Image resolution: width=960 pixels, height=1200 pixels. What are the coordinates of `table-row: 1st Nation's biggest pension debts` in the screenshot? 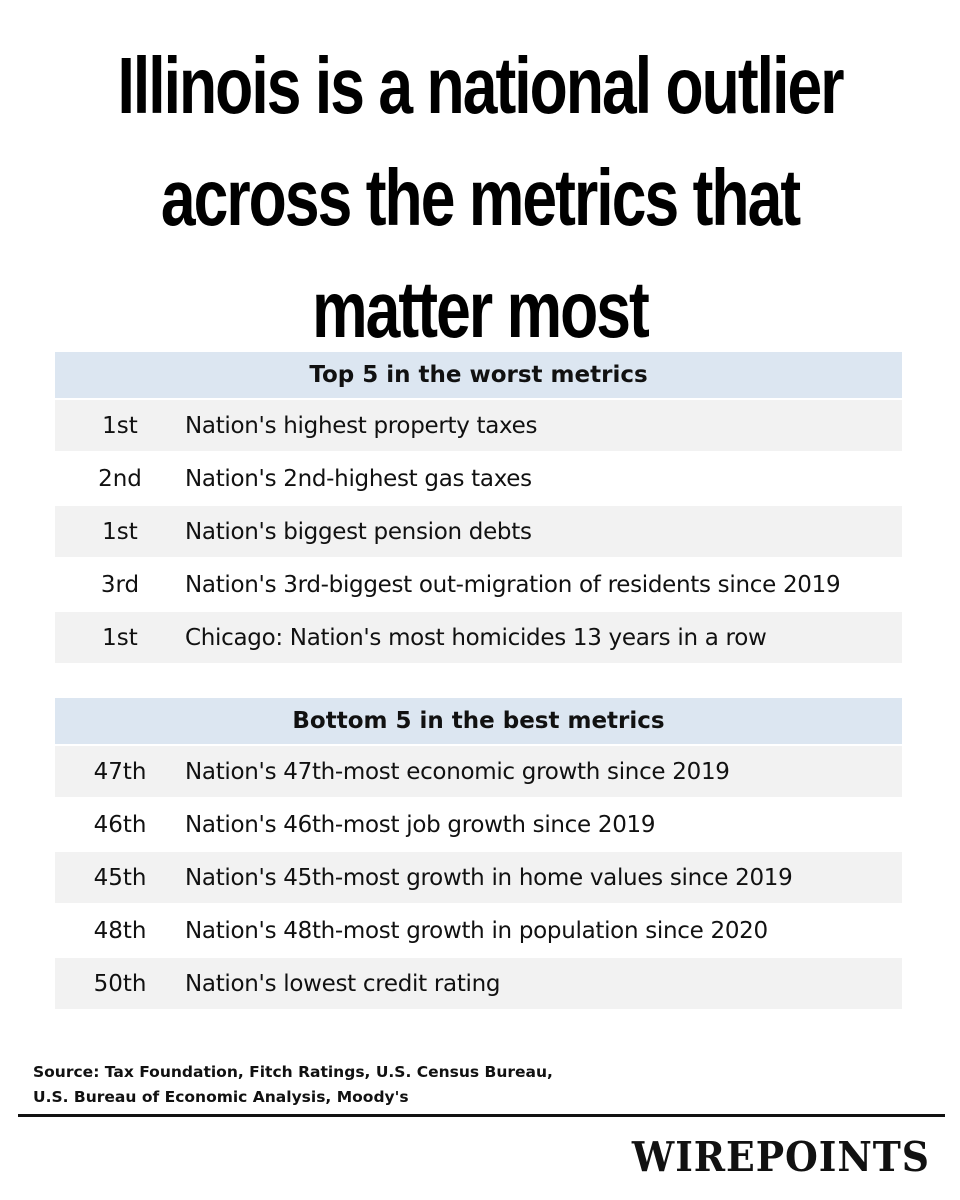 It's located at (478, 531).